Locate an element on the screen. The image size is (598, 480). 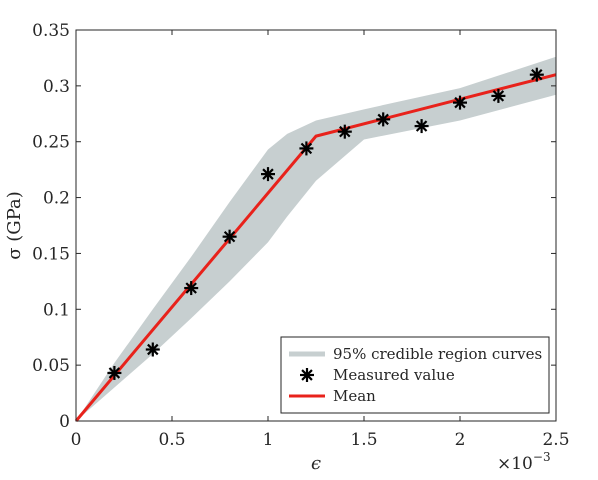
legend-asterisk is located at coordinates (307, 375).